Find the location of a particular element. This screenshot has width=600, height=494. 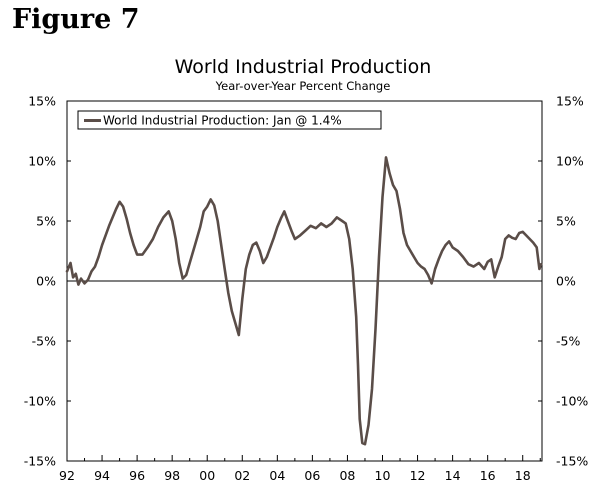

y-tick-label-right: 10% is located at coordinates (570, 161).